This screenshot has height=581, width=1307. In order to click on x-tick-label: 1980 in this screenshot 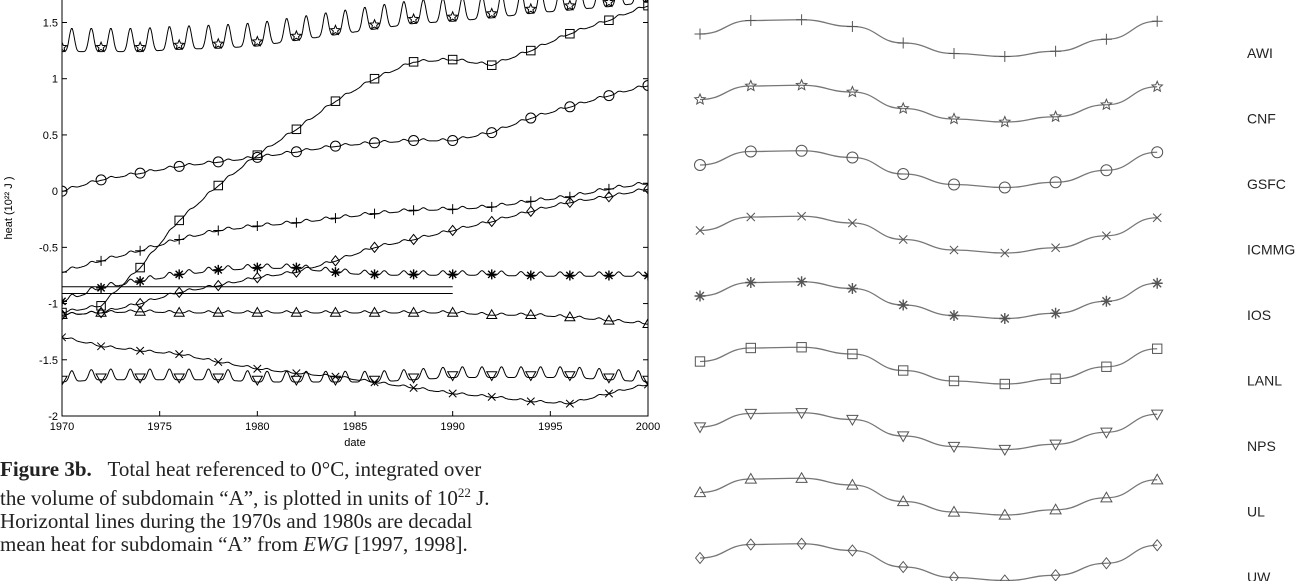, I will do `click(257, 427)`.